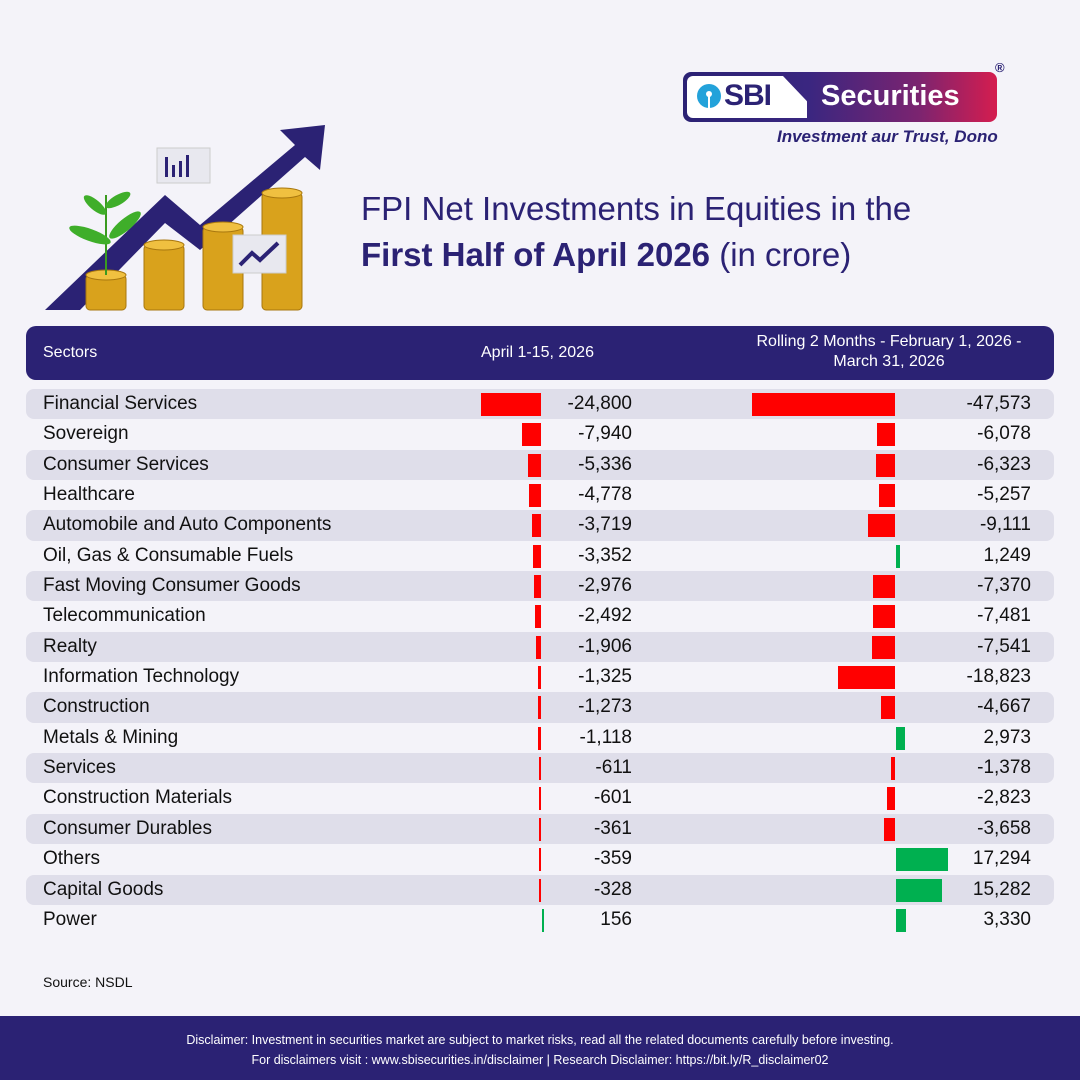 This screenshot has height=1080, width=1080. I want to click on sector-name: Others, so click(72, 859).